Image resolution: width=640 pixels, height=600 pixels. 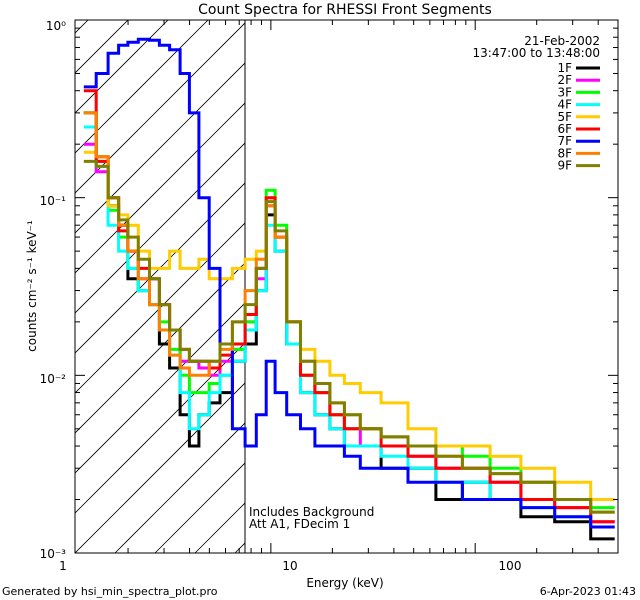 I want to click on timestamp-footer: 6-Apr-2023 01:43, so click(x=588, y=591).